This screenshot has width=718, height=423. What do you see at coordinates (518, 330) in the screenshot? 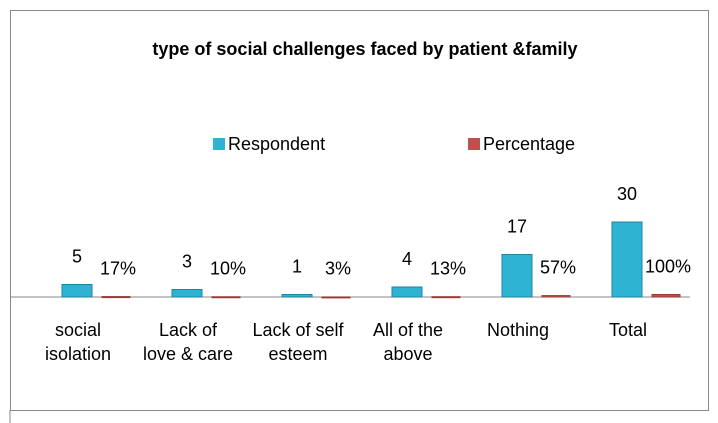
I see `x-tick-label: Nothing` at bounding box center [518, 330].